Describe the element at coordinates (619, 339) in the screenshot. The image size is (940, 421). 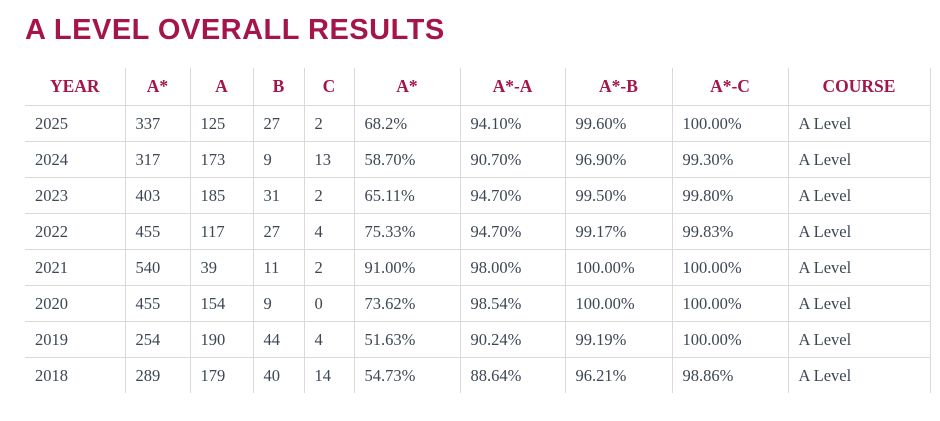
I see `cell-a-star-b-pct: 99.19%` at that location.